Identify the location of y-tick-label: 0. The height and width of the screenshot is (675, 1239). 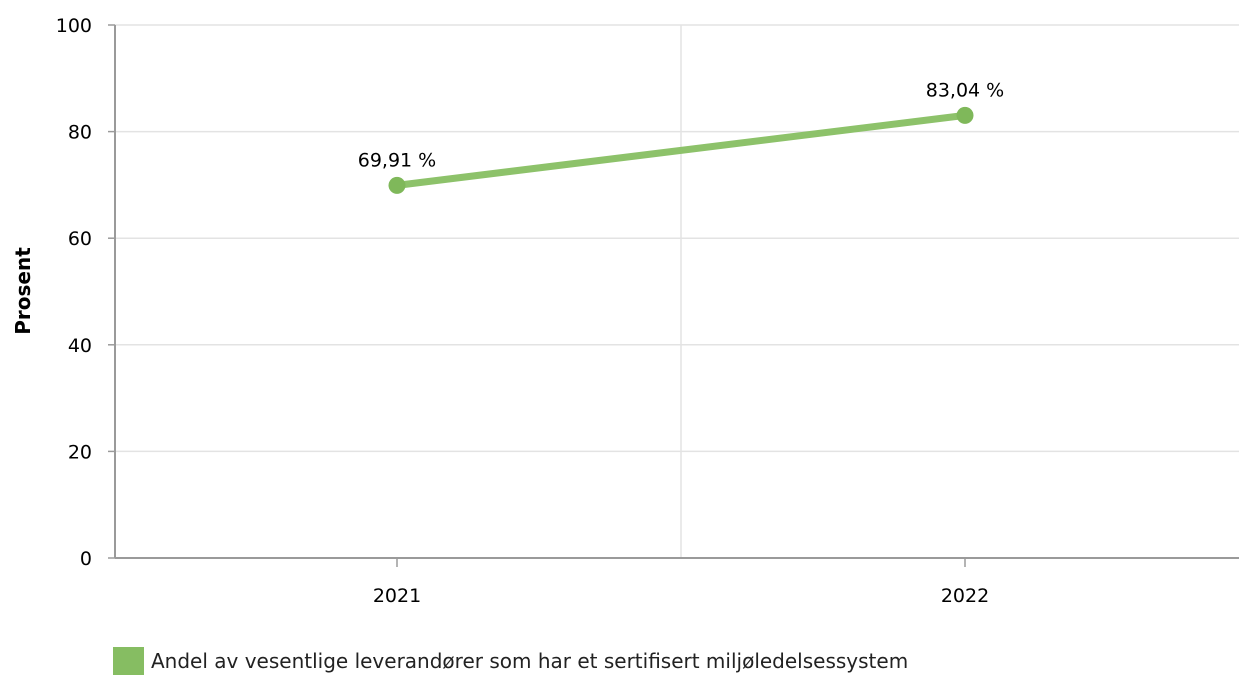
(86, 559).